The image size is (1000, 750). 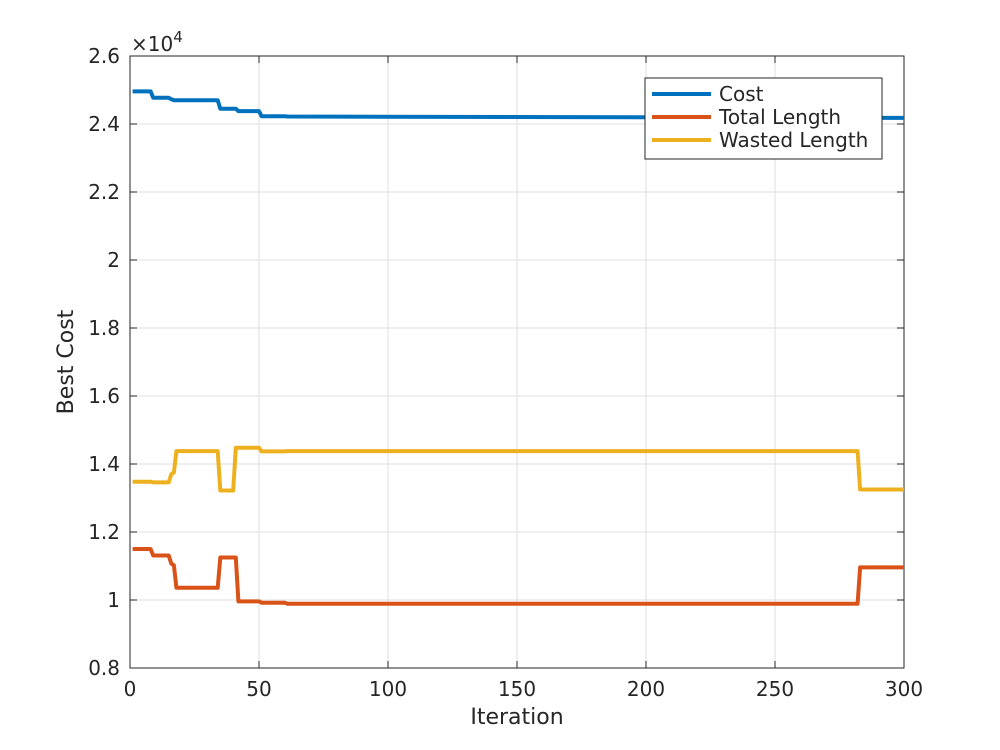 I want to click on legend-label-cost: Cost, so click(x=741, y=94).